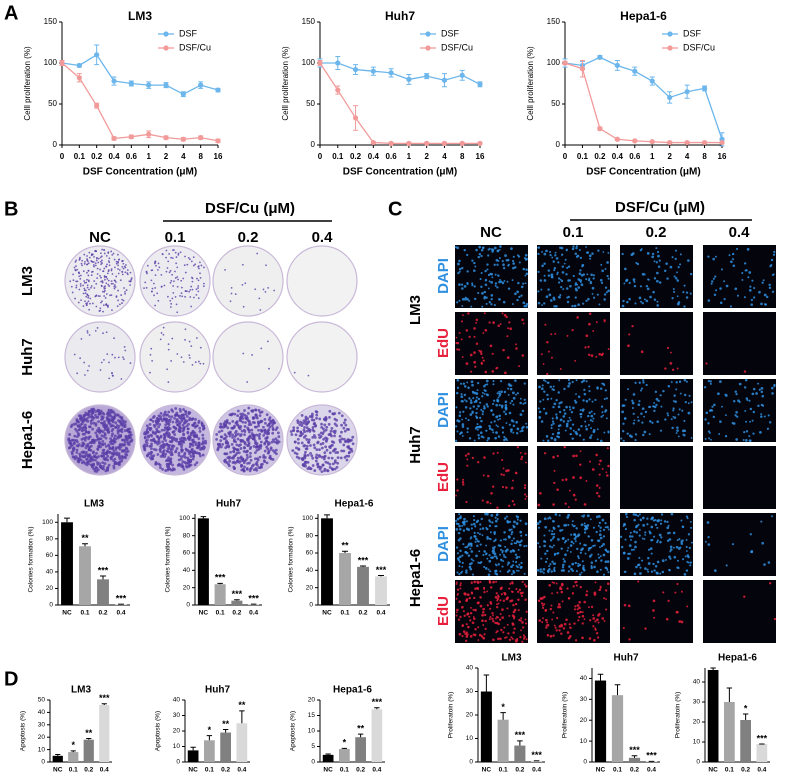 The height and width of the screenshot is (783, 797). What do you see at coordinates (23, 731) in the screenshot?
I see `y-axis-label: Apoptosis (%)` at bounding box center [23, 731].